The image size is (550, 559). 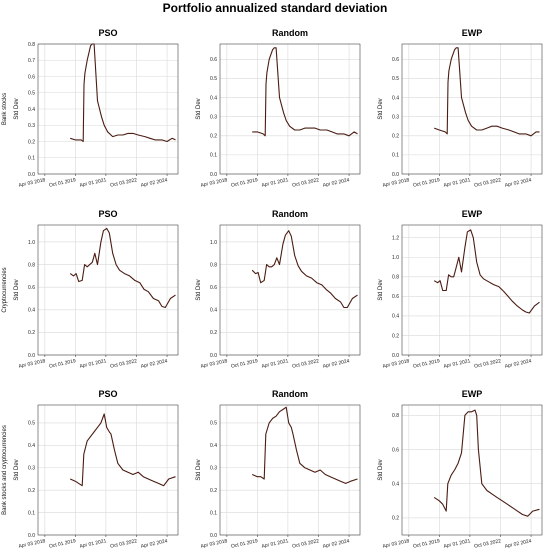 I want to click on y-tick-label: 0.7, so click(x=31, y=61).